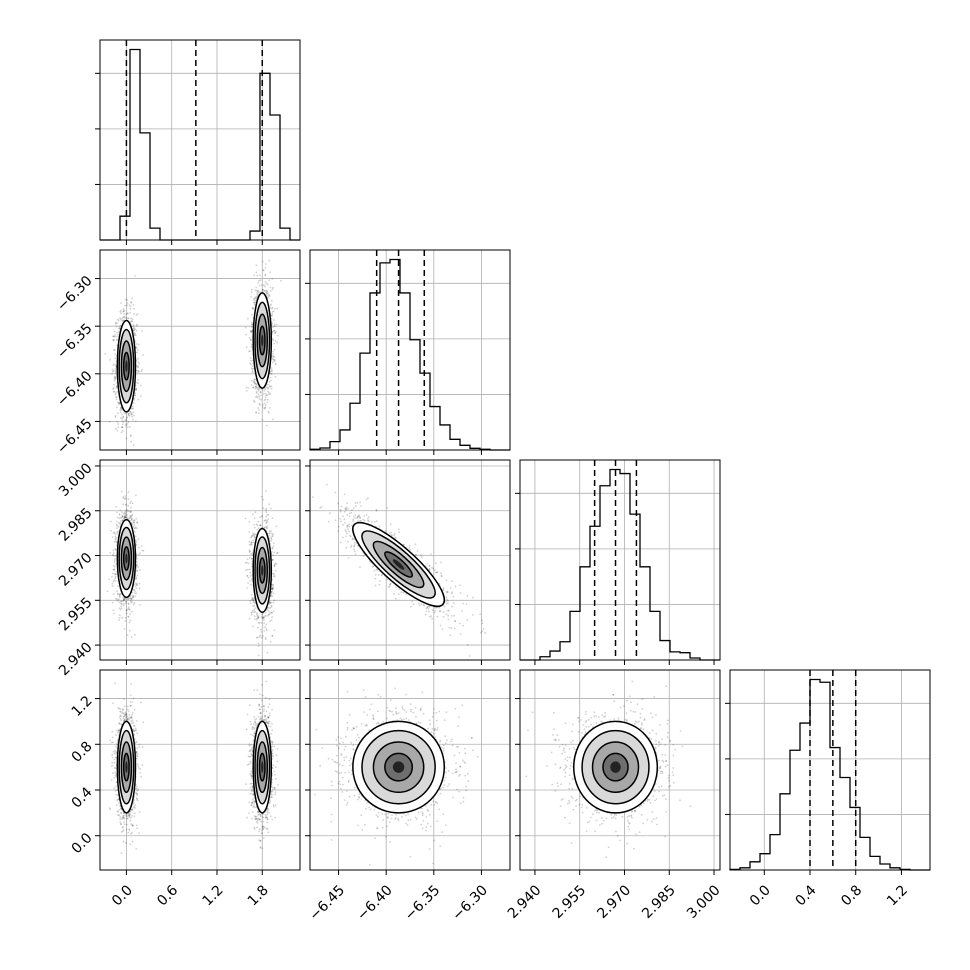  I want to click on histogram-step, so click(409, 354).